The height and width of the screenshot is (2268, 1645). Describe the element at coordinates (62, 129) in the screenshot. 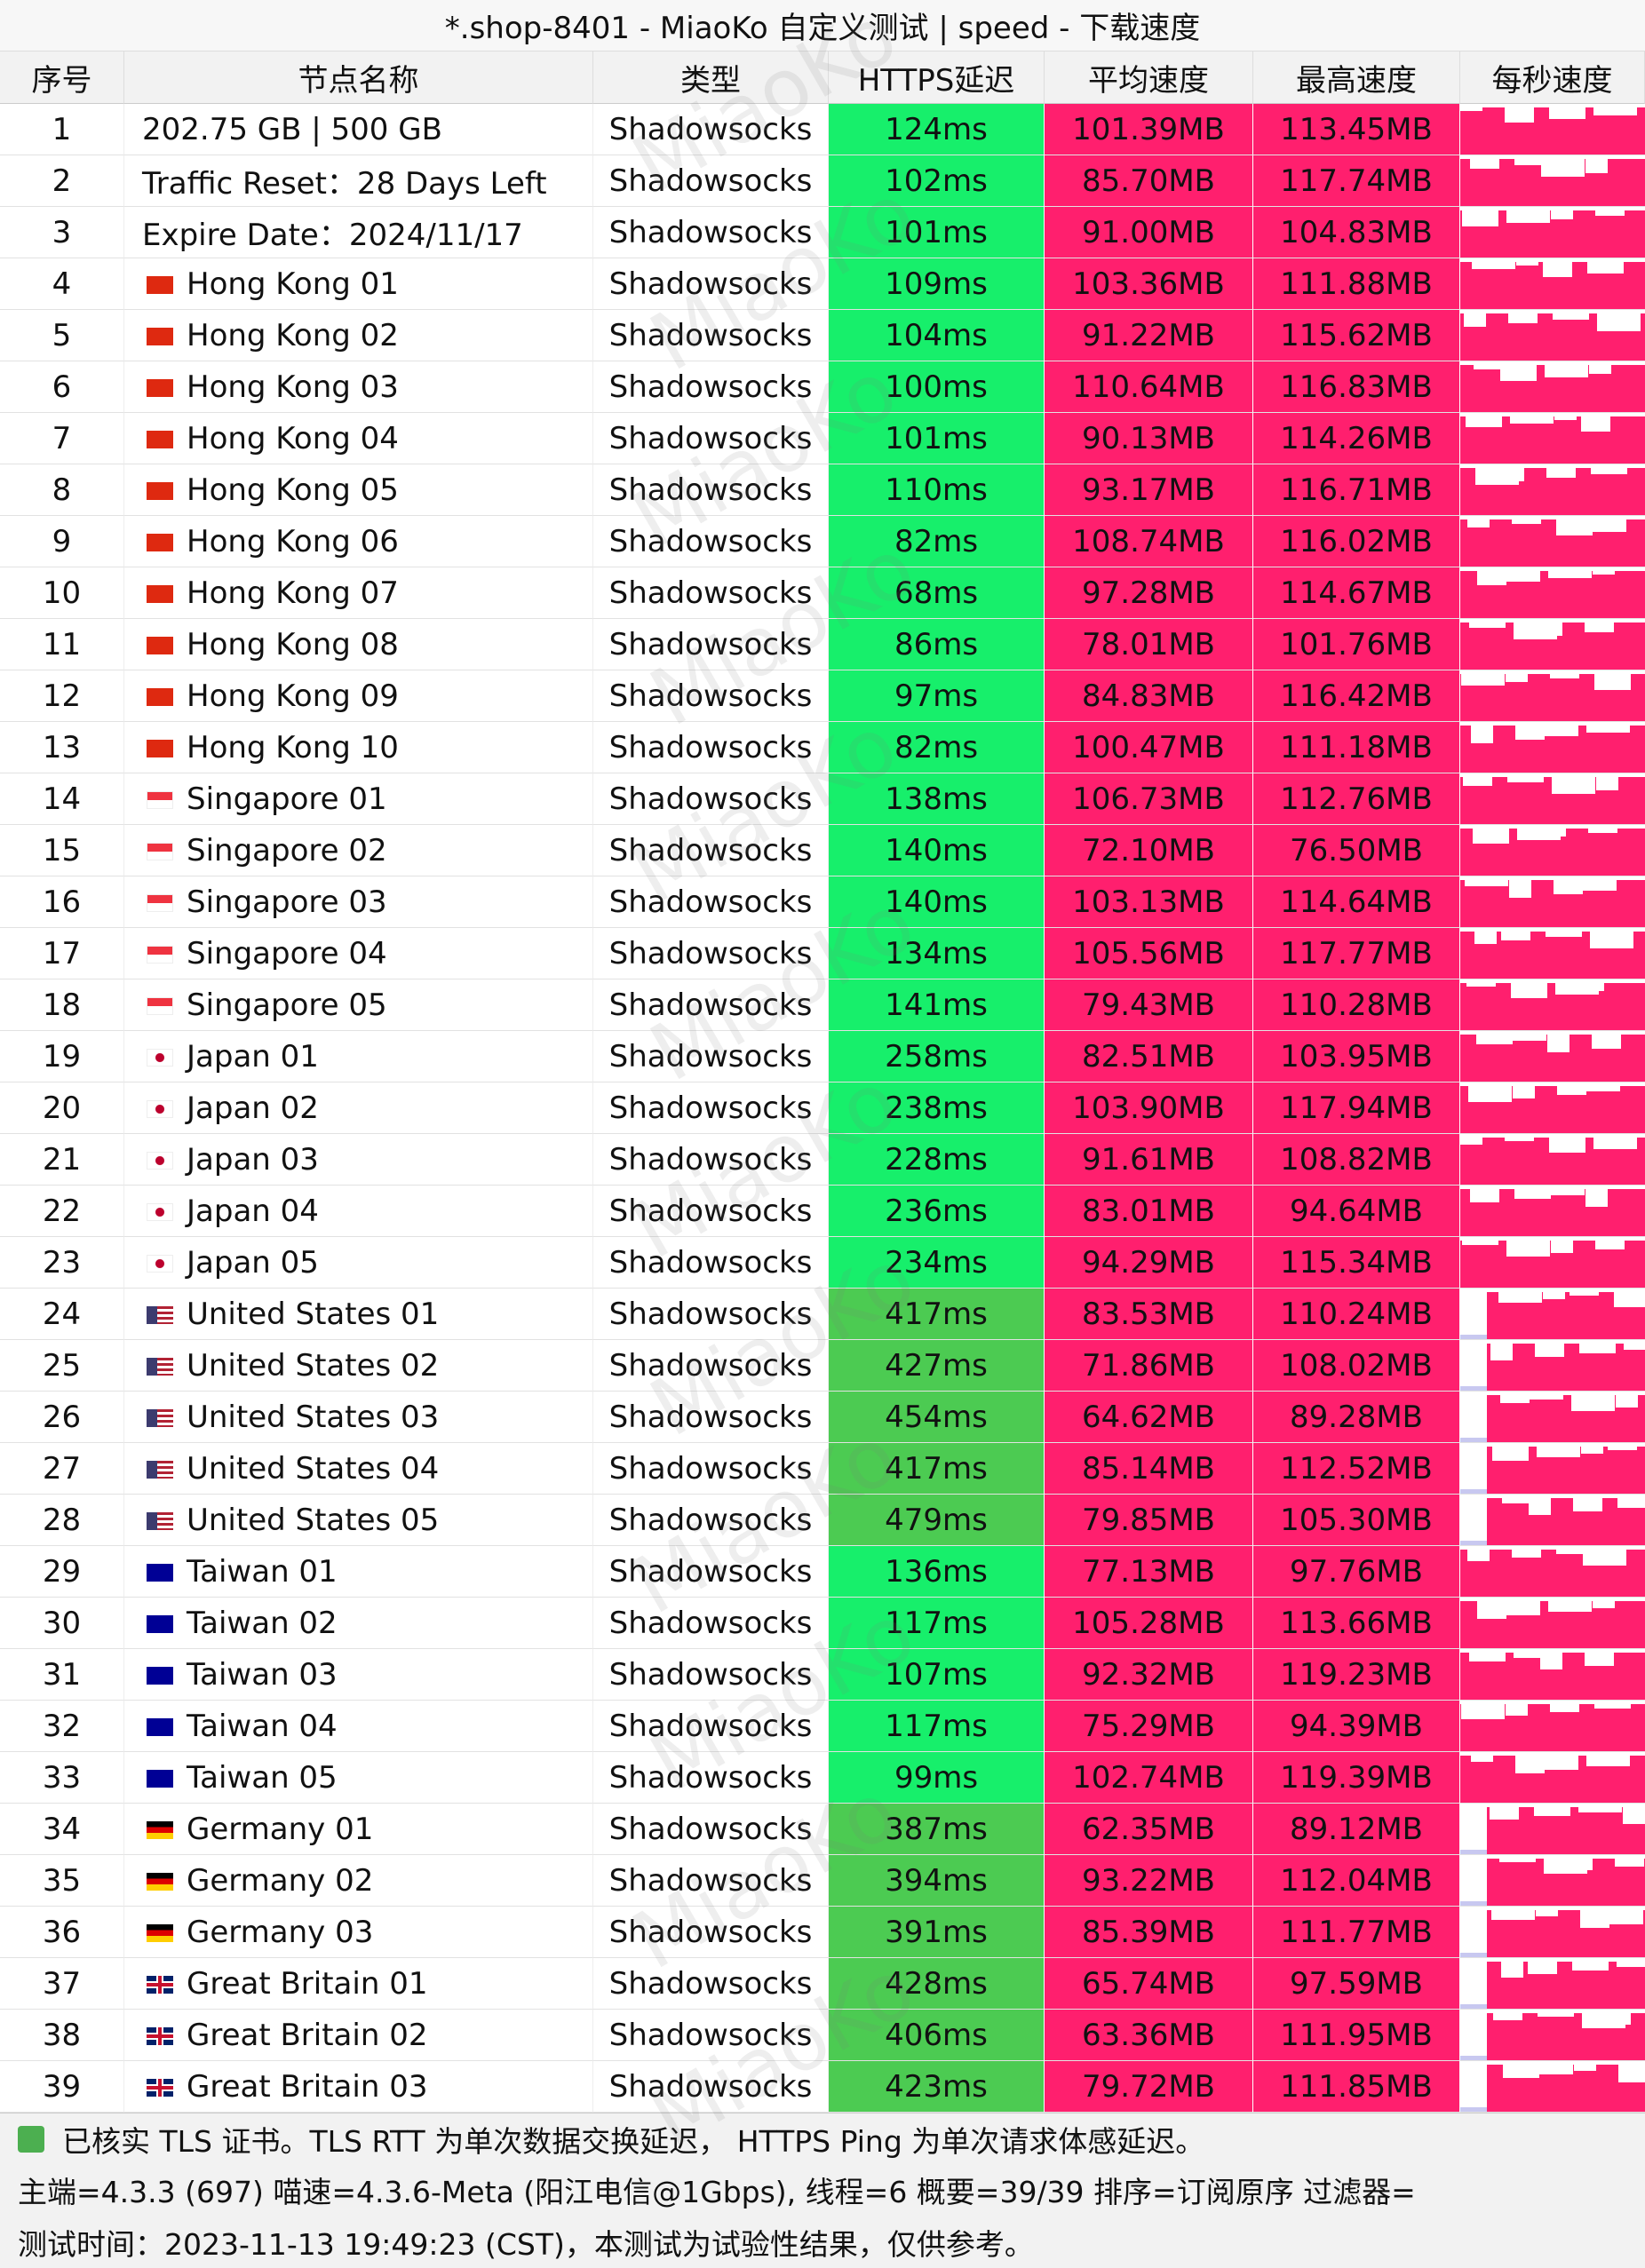

I see `row-index: 1` at that location.